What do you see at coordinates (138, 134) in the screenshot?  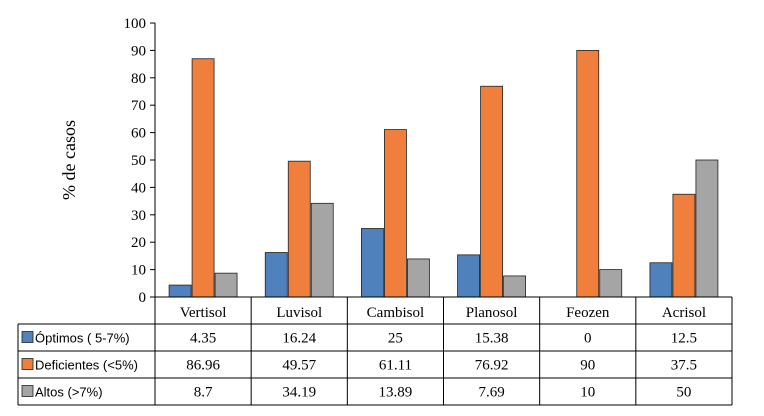 I see `y-tick-label: 60` at bounding box center [138, 134].